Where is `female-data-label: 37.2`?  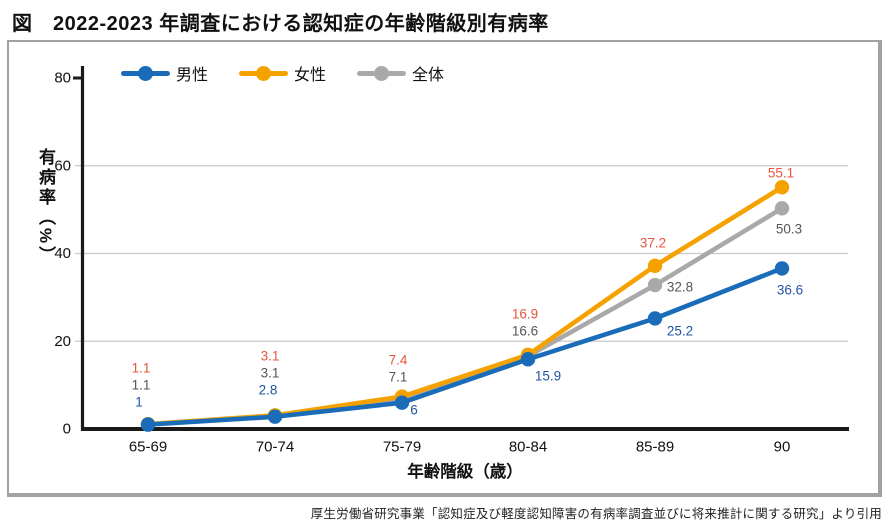
female-data-label: 37.2 is located at coordinates (653, 243).